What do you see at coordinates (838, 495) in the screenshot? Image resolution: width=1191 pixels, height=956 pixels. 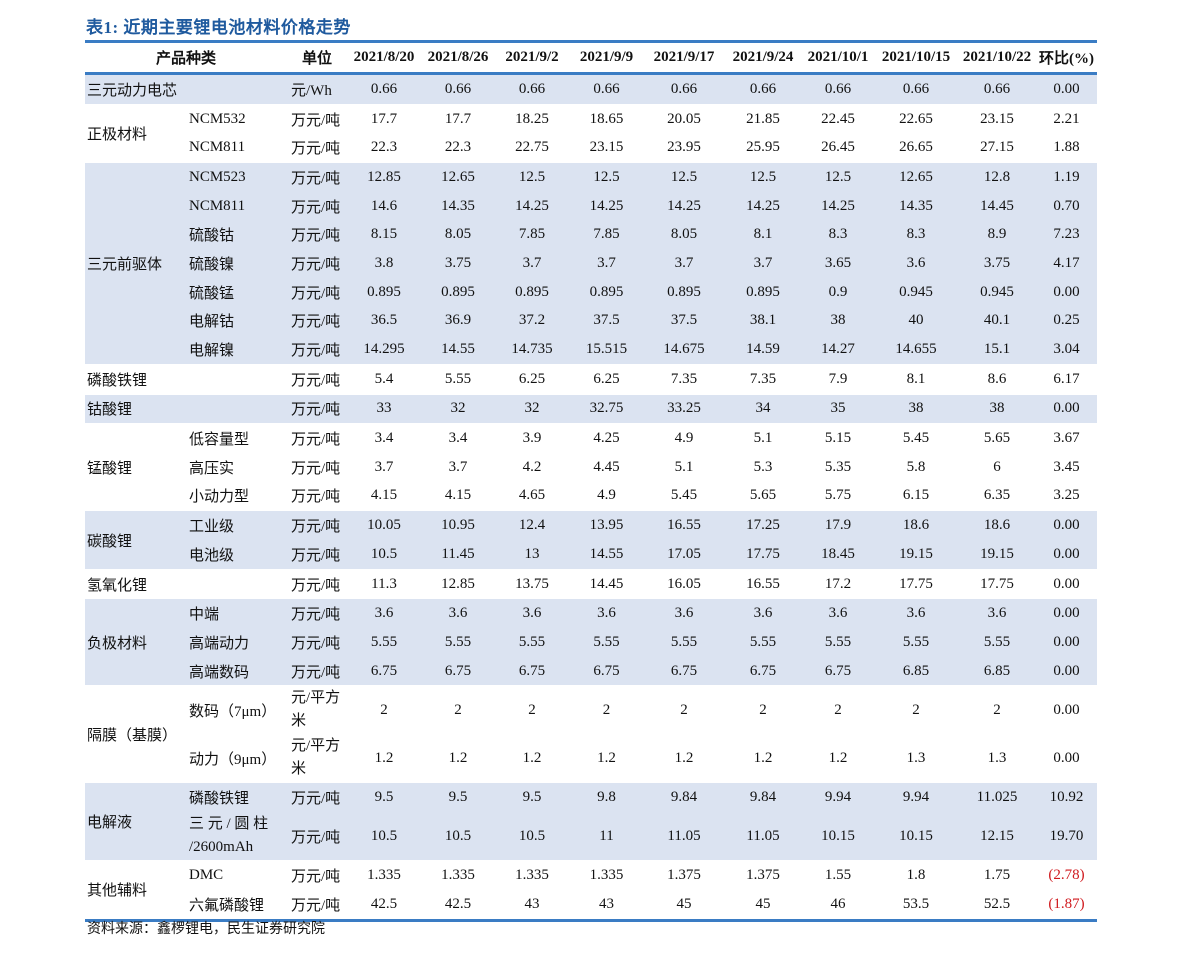 I see `price-value: 5.75` at bounding box center [838, 495].